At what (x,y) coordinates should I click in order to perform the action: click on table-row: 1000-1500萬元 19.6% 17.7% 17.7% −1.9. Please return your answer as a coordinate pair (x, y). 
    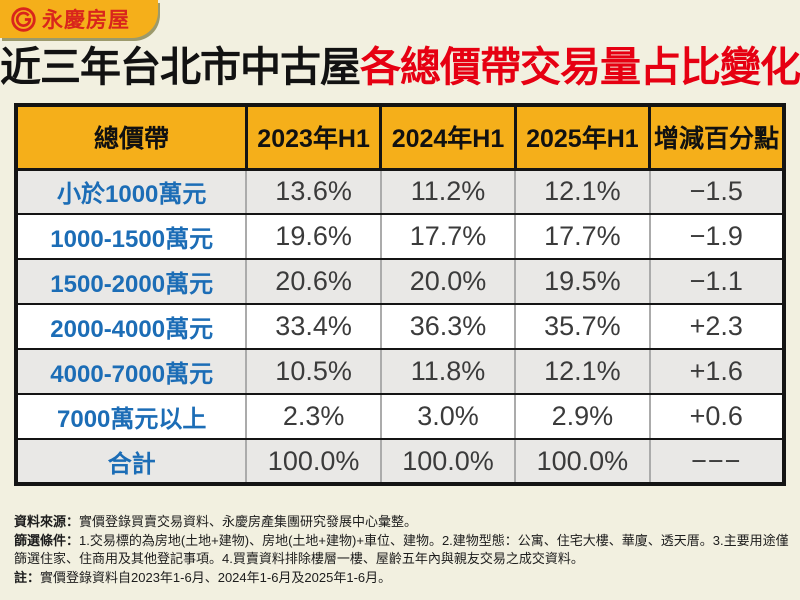
    Looking at the image, I should click on (400, 236).